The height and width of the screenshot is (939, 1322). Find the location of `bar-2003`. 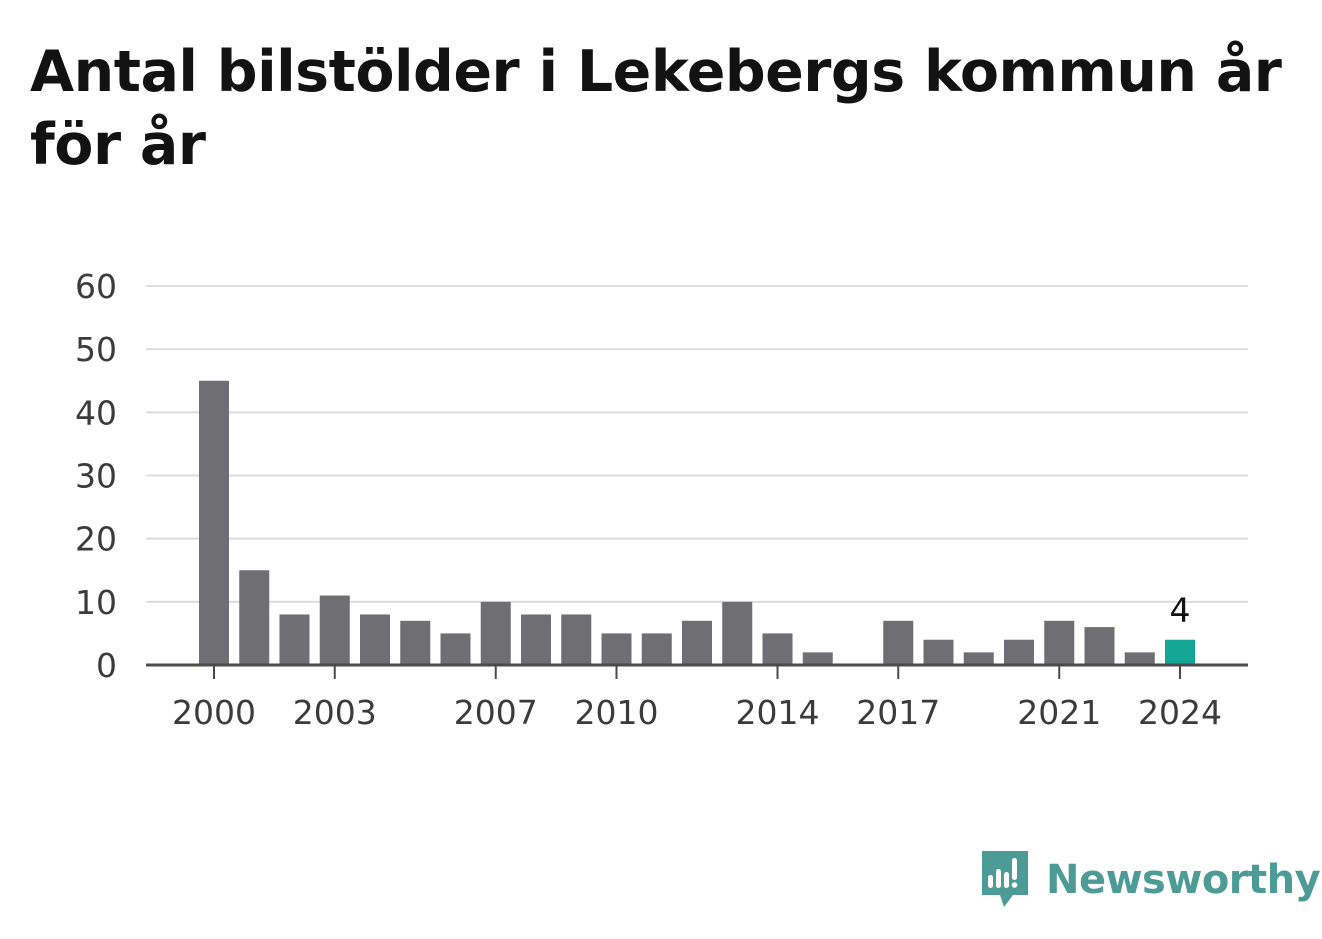

bar-2003 is located at coordinates (334, 630).